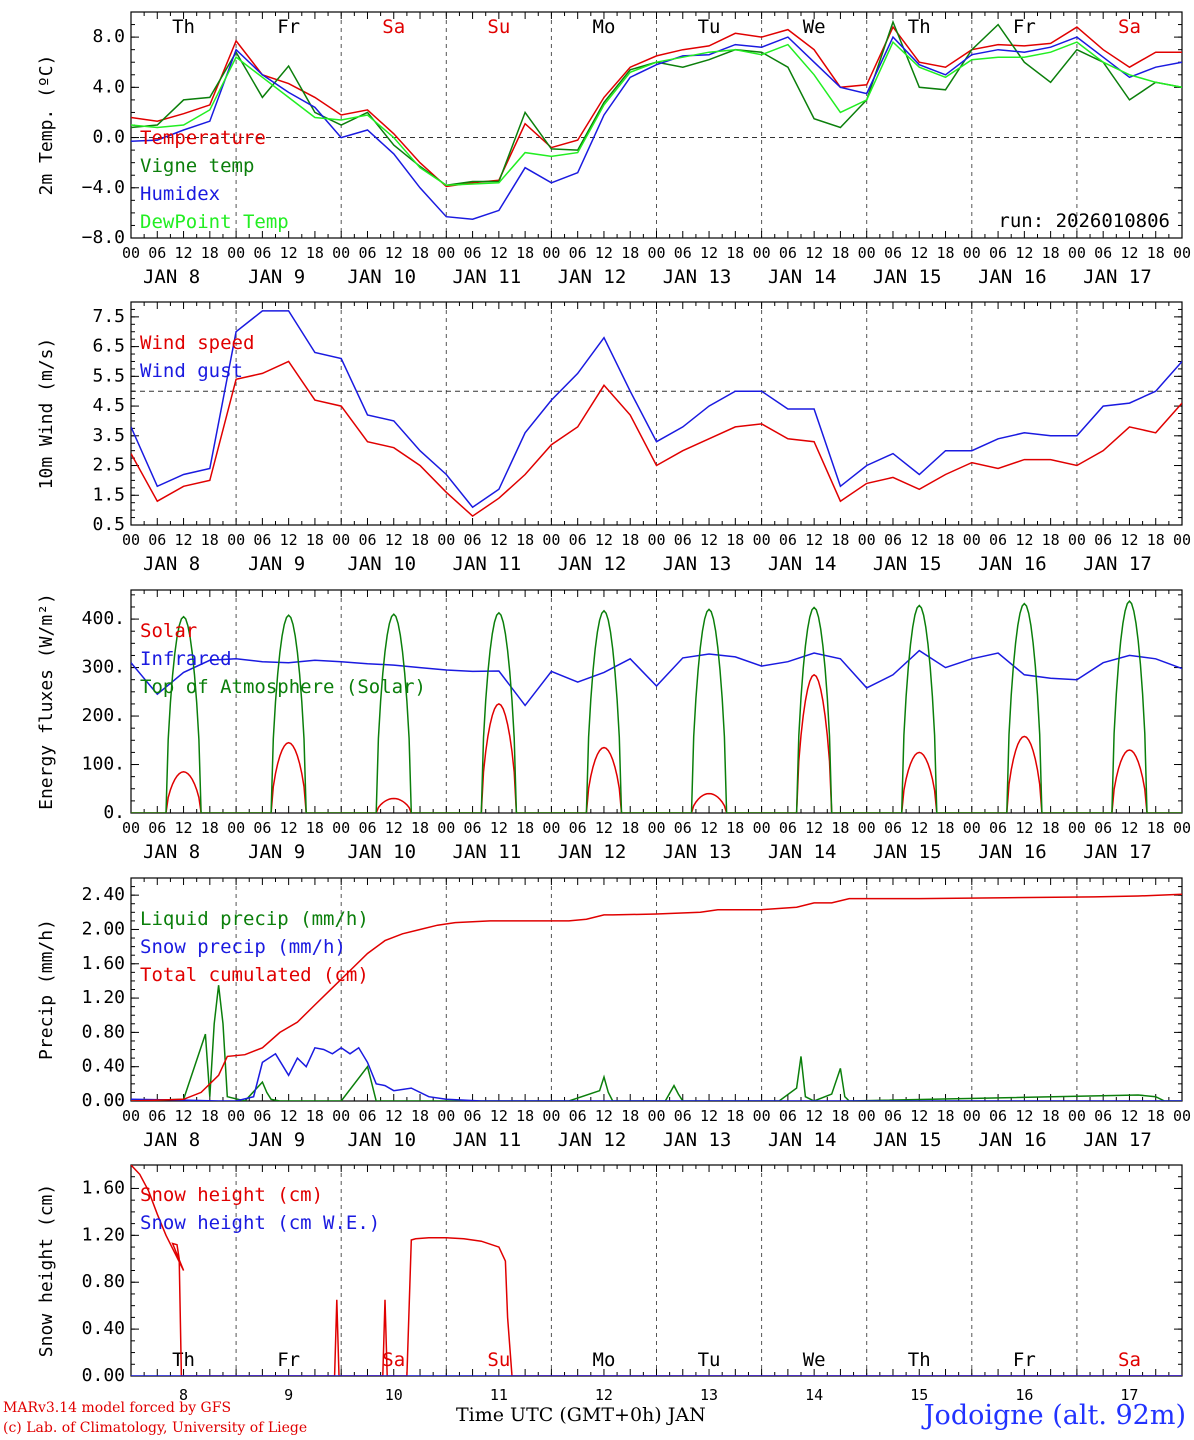 The height and width of the screenshot is (1440, 1194). Describe the element at coordinates (1024, 1360) in the screenshot. I see `weekday-label-bottom: Fr` at that location.